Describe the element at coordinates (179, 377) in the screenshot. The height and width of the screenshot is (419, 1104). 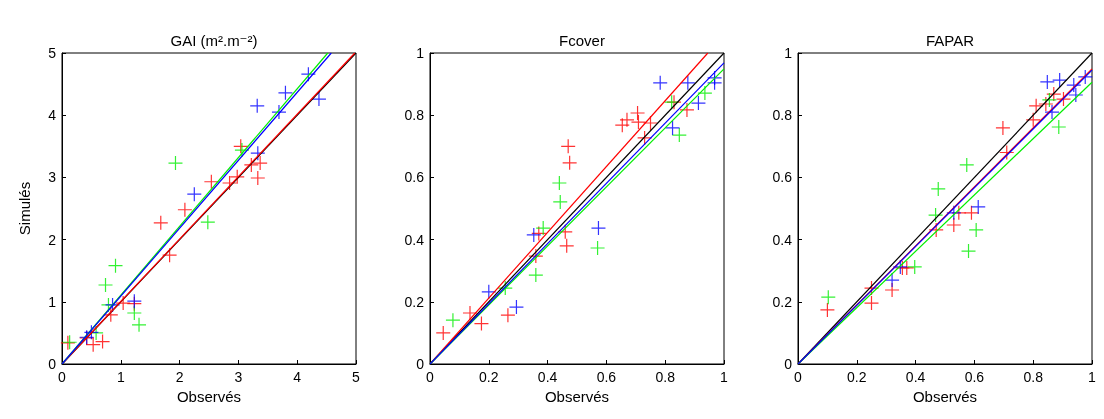
I see `x-tick-label: 2` at that location.